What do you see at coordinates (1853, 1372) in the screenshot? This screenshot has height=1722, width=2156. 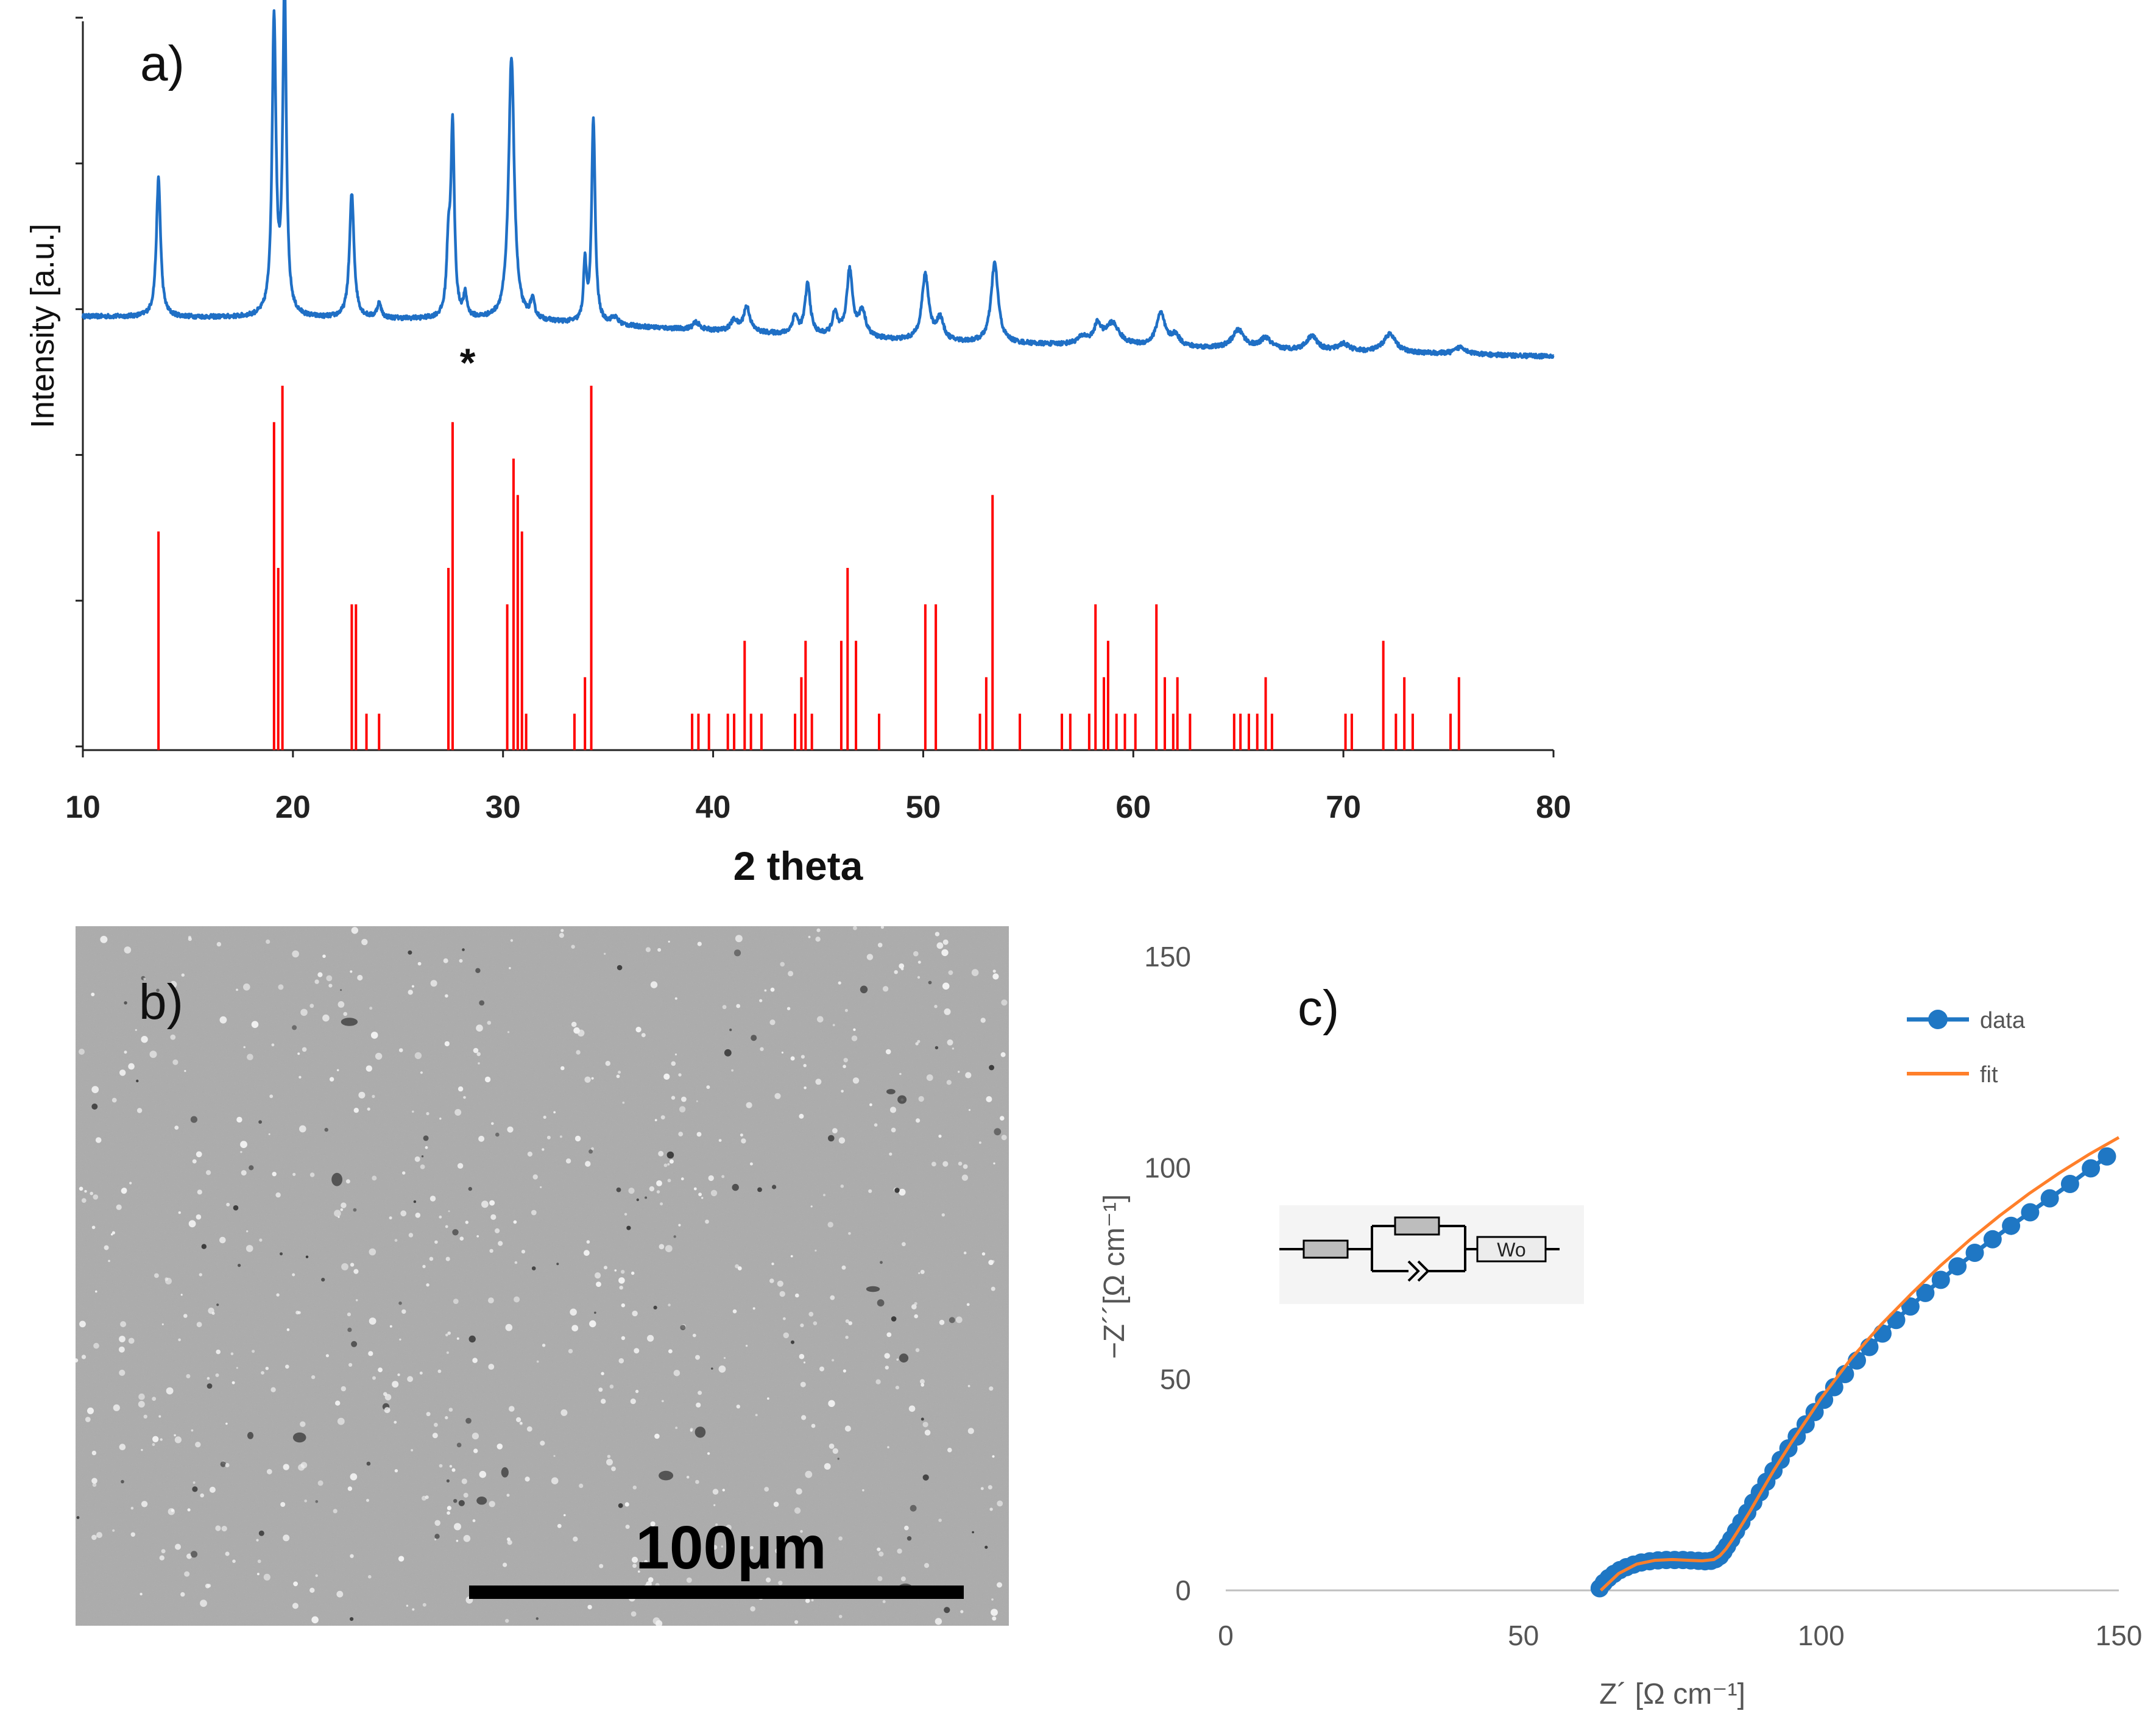 I see `data-points` at bounding box center [1853, 1372].